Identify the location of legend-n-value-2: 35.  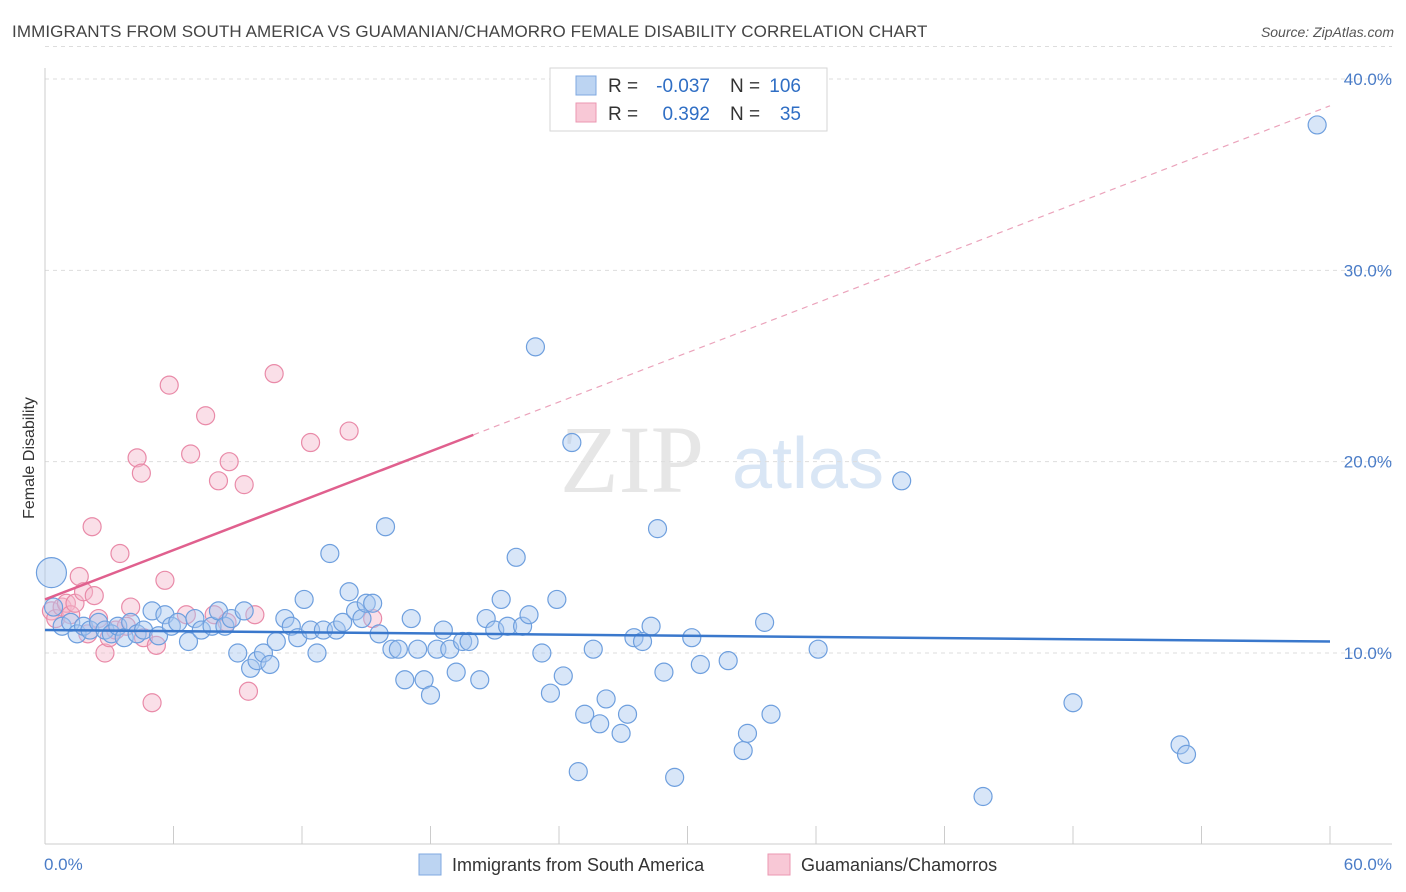
(790, 114).